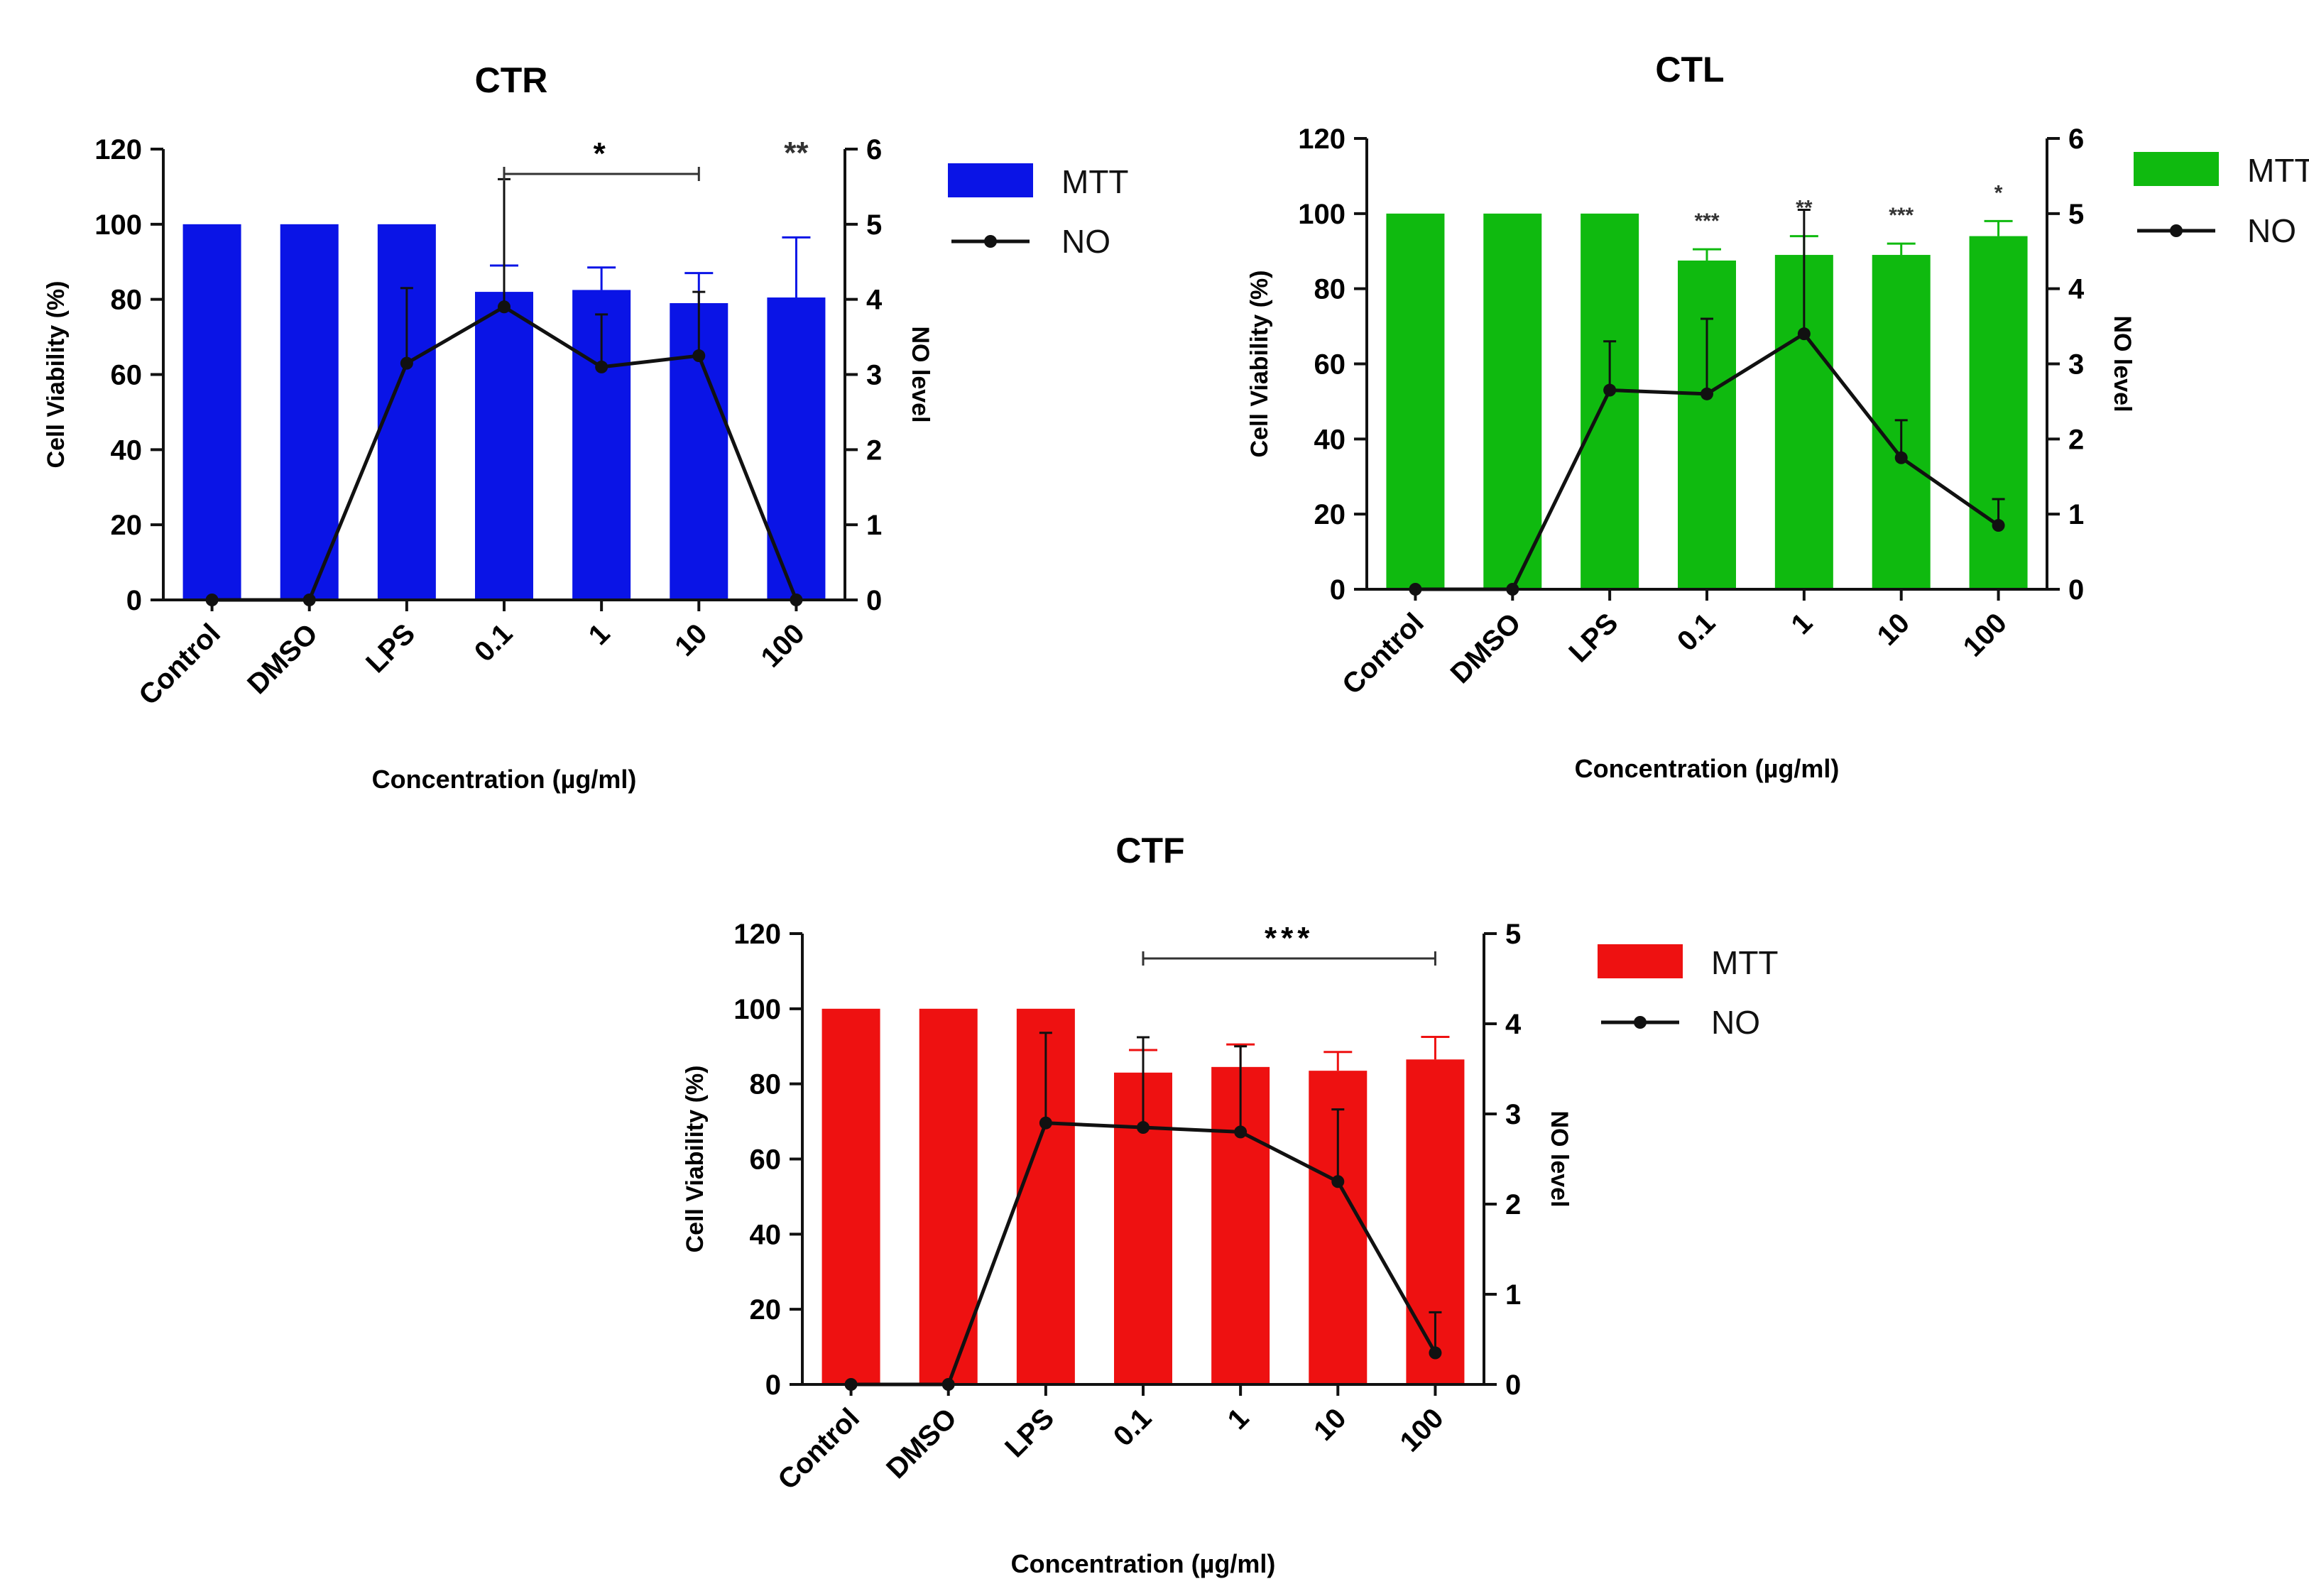  Describe the element at coordinates (1707, 425) in the screenshot. I see `bar-0.1` at that location.